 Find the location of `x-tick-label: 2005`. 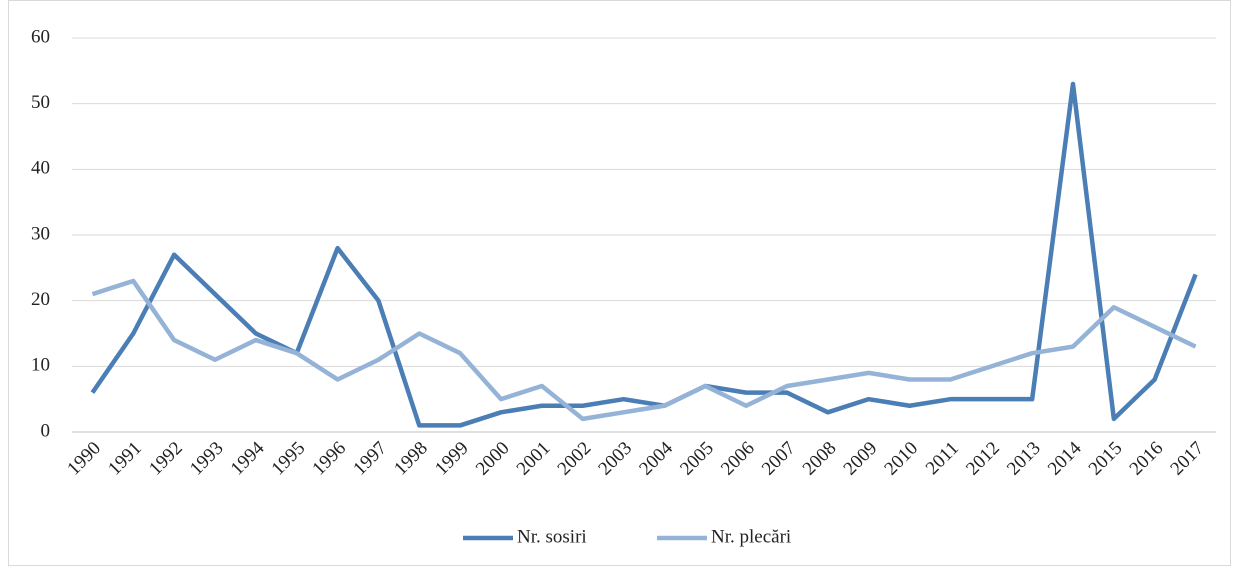

x-tick-label: 2005 is located at coordinates (697, 459).